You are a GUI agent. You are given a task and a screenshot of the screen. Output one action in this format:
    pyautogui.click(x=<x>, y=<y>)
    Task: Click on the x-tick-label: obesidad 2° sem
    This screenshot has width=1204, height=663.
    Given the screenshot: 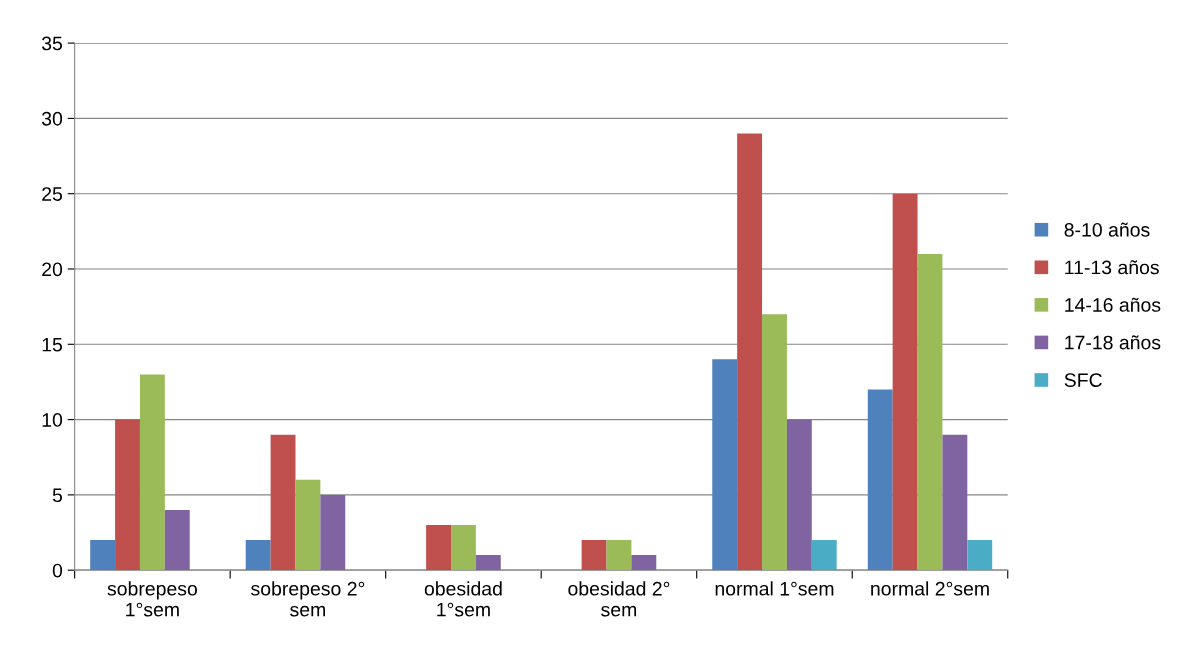 What is the action you would take?
    pyautogui.click(x=619, y=599)
    